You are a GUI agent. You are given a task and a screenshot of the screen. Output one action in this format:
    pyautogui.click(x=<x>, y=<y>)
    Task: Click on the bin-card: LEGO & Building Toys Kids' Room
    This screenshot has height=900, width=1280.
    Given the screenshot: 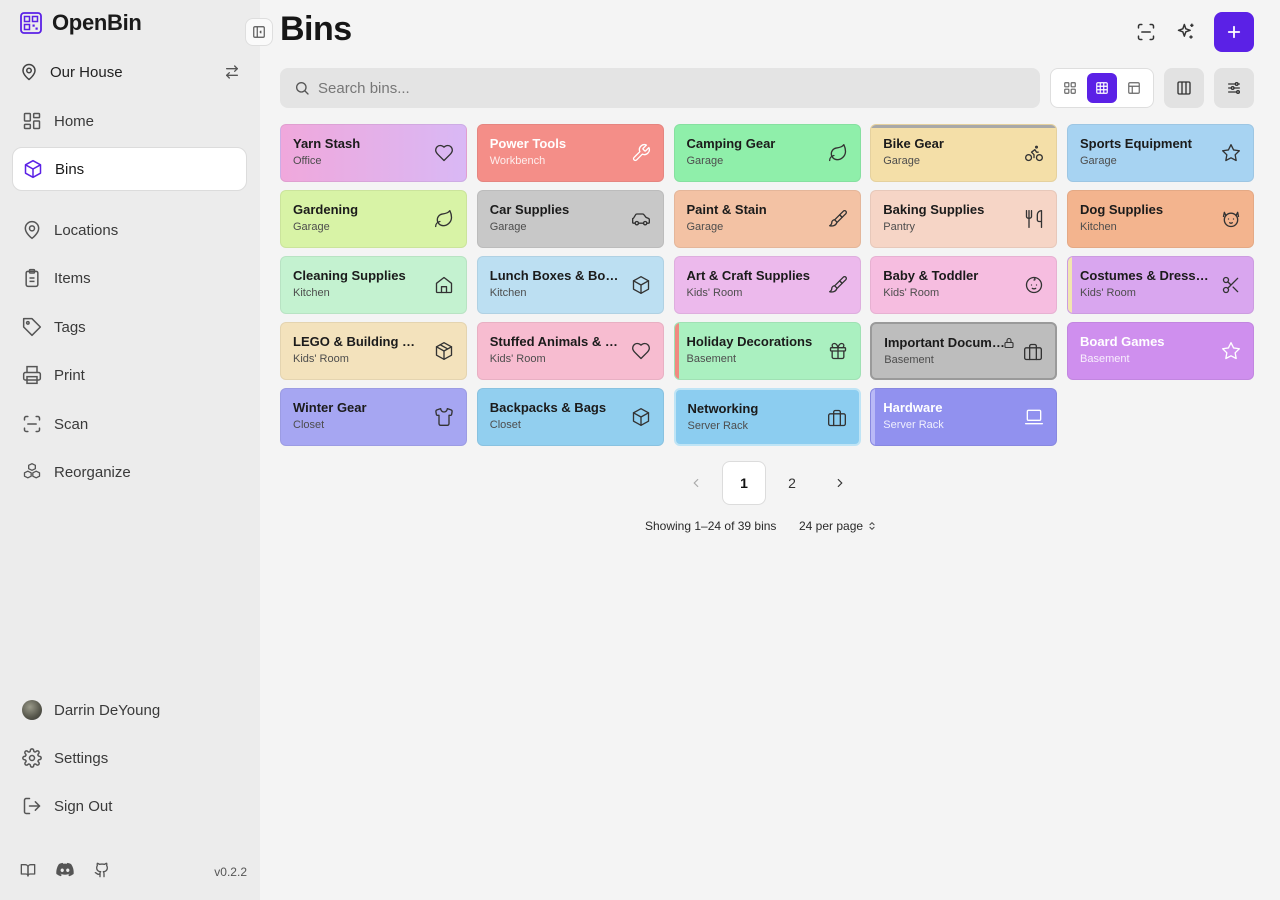 What is the action you would take?
    pyautogui.click(x=373, y=351)
    